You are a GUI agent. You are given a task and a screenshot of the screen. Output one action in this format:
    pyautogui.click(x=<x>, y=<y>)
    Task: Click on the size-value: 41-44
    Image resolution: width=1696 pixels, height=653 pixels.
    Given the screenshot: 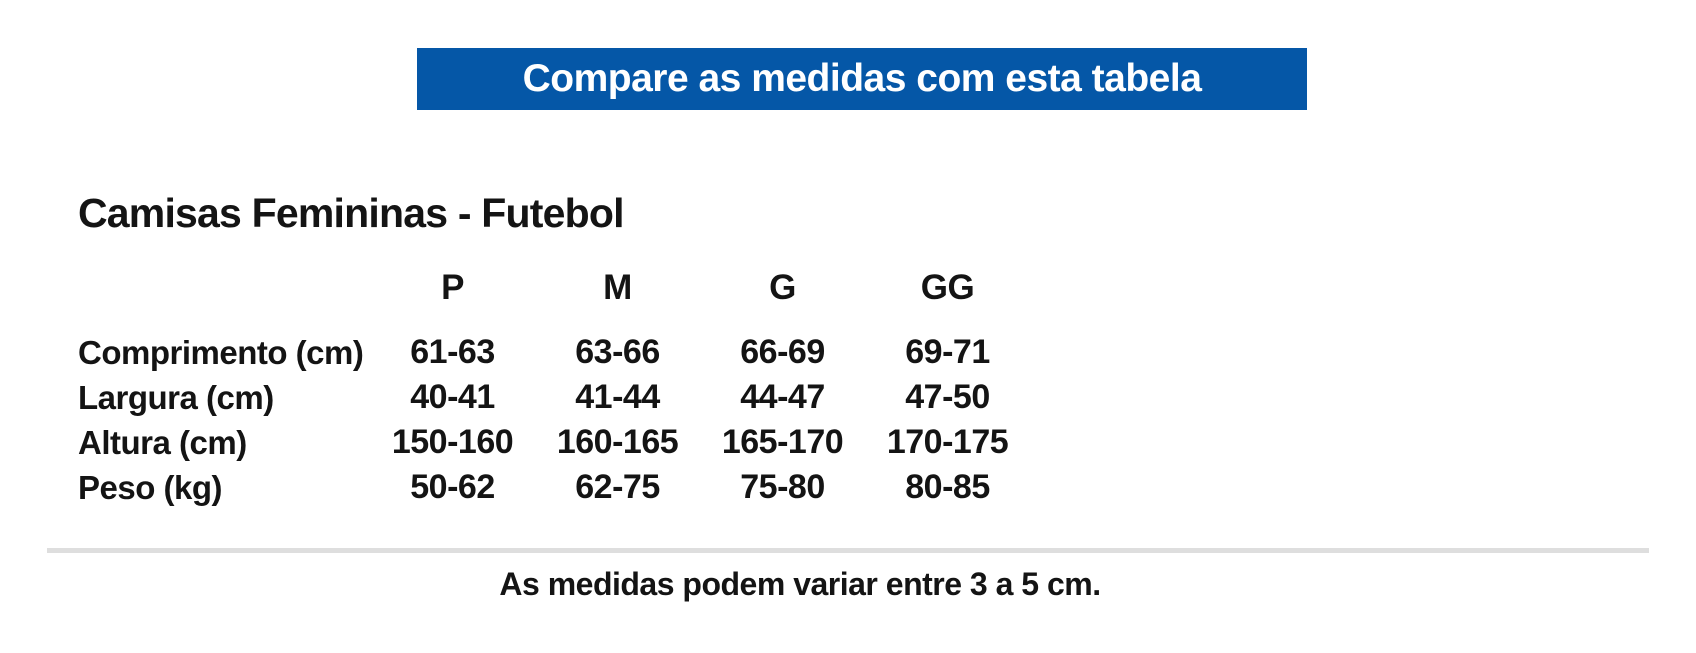 What is the action you would take?
    pyautogui.click(x=617, y=397)
    